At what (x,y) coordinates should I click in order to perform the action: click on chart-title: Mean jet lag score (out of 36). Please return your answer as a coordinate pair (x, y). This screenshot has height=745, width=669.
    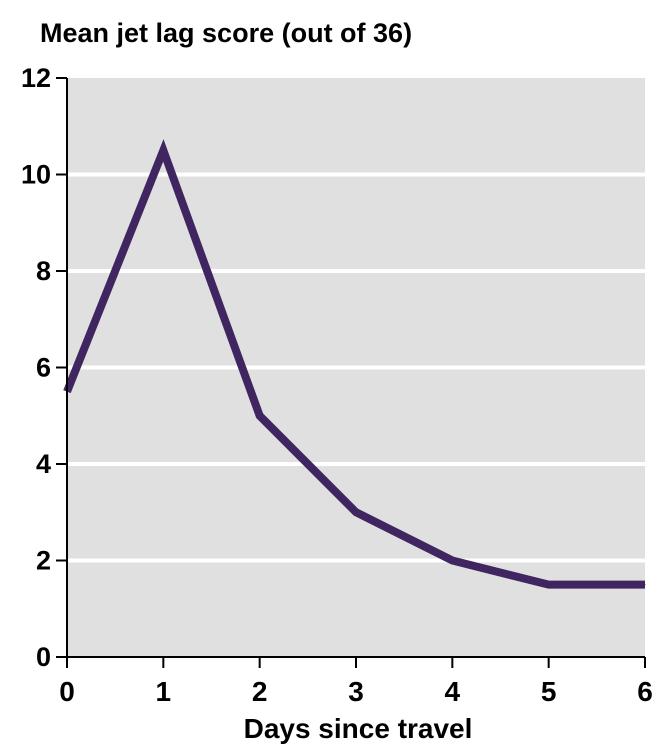
    Looking at the image, I should click on (226, 33).